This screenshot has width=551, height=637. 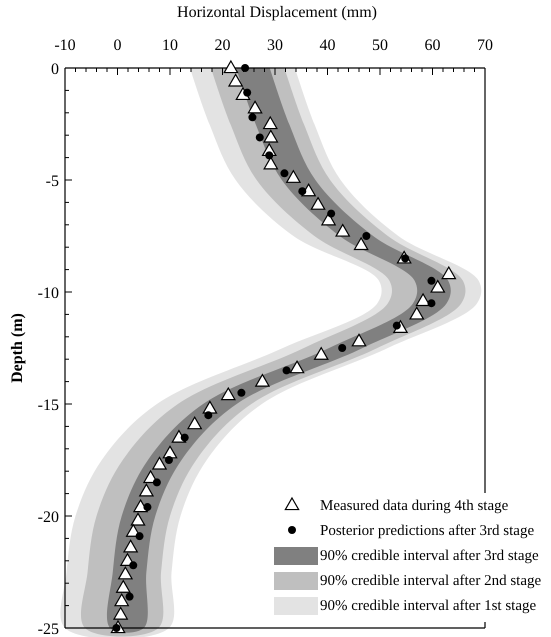 What do you see at coordinates (431, 581) in the screenshot?
I see `legend-label: 90% credible interval after 2nd stage` at bounding box center [431, 581].